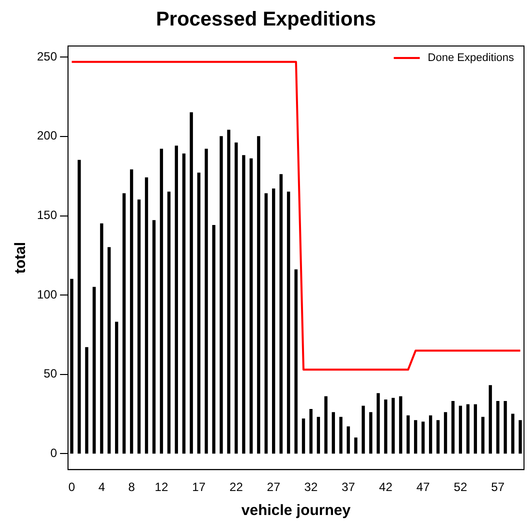 Image resolution: width=528 pixels, height=528 pixels. I want to click on x-tick-label: 57, so click(498, 487).